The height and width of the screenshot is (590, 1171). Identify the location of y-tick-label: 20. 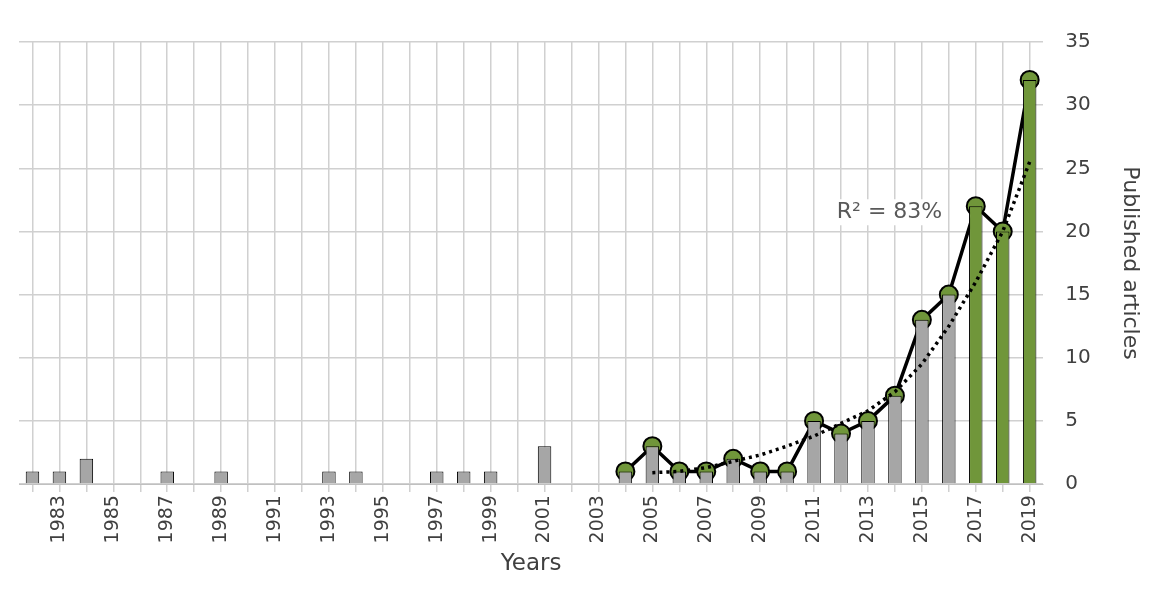
(1078, 229).